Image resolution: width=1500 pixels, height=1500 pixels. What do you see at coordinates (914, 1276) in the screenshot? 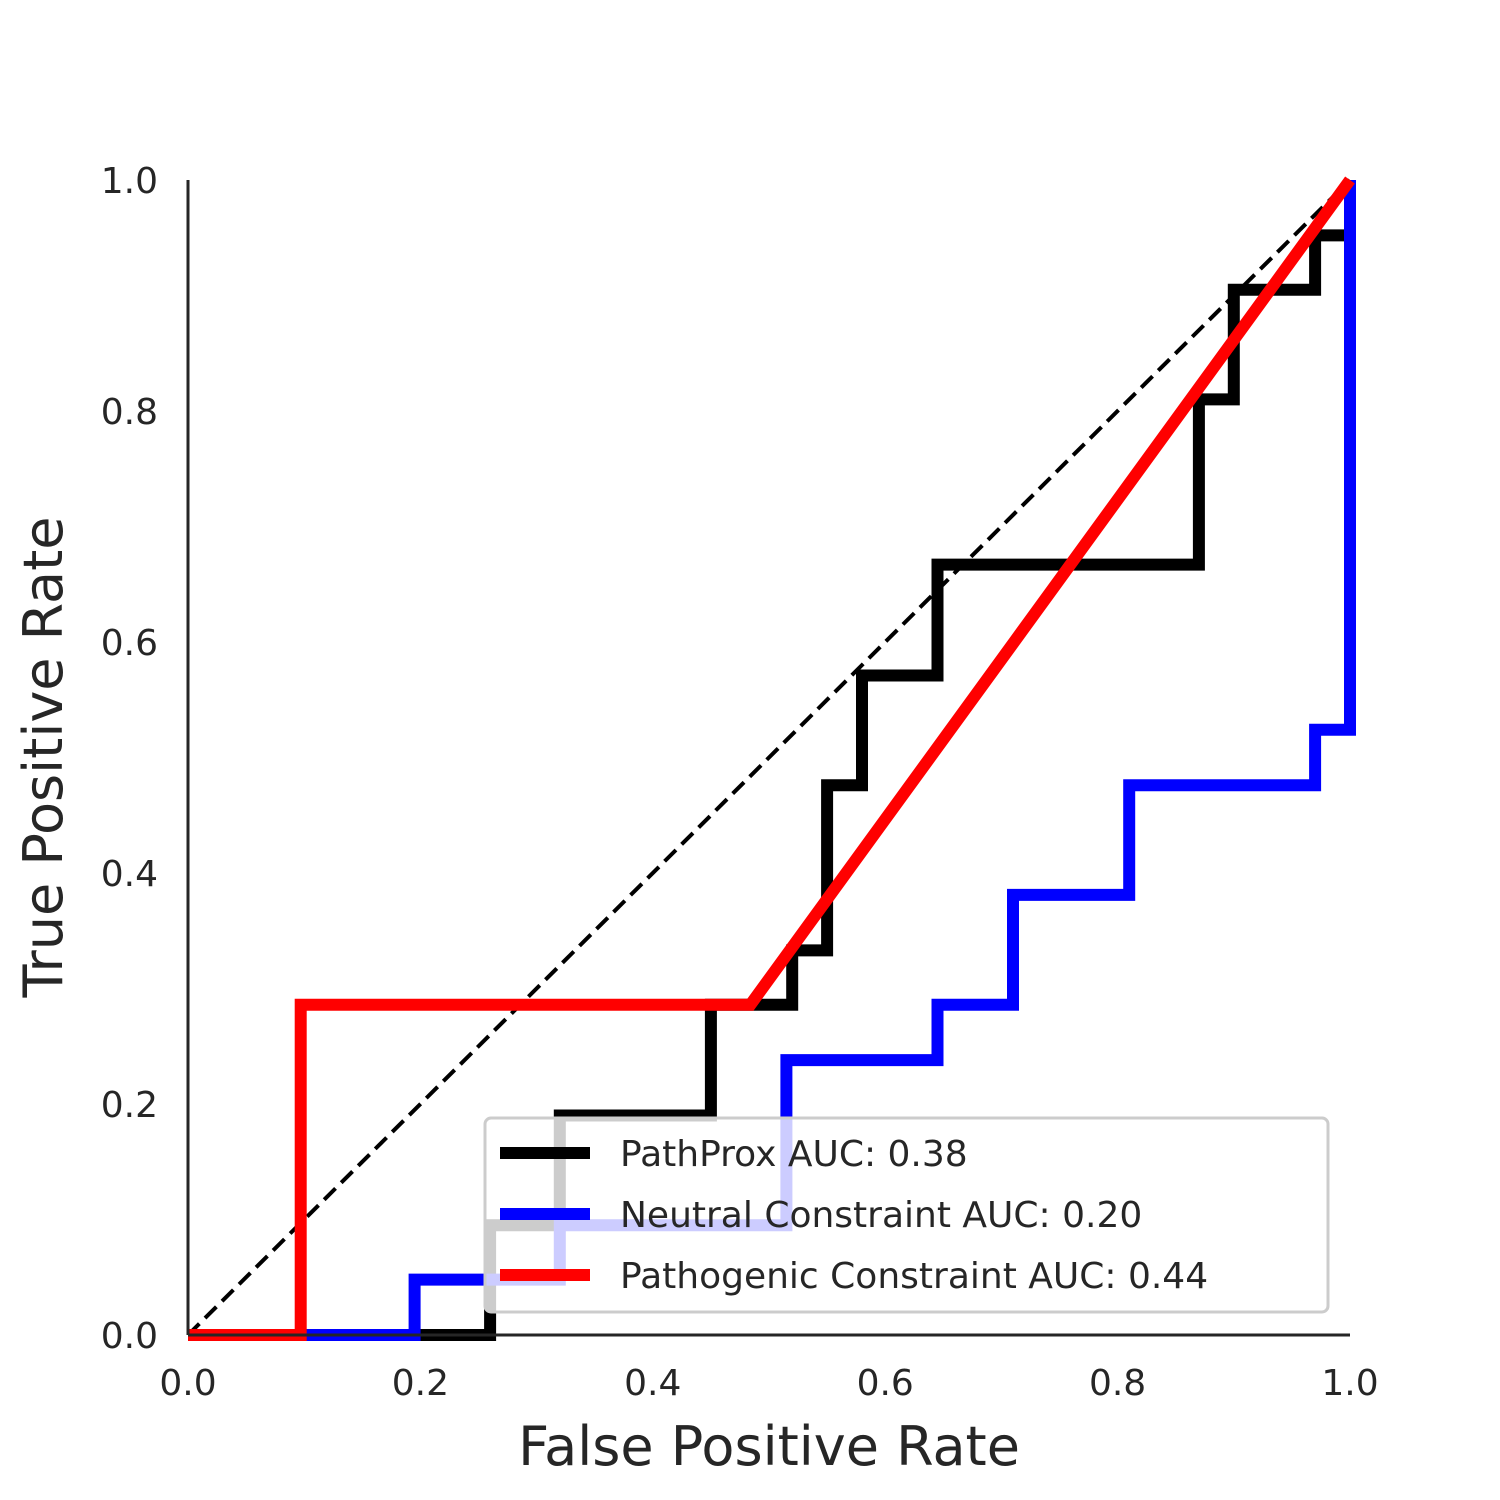
I see `legend-label: Pathogenic Constraint AUC: 0.44` at bounding box center [914, 1276].